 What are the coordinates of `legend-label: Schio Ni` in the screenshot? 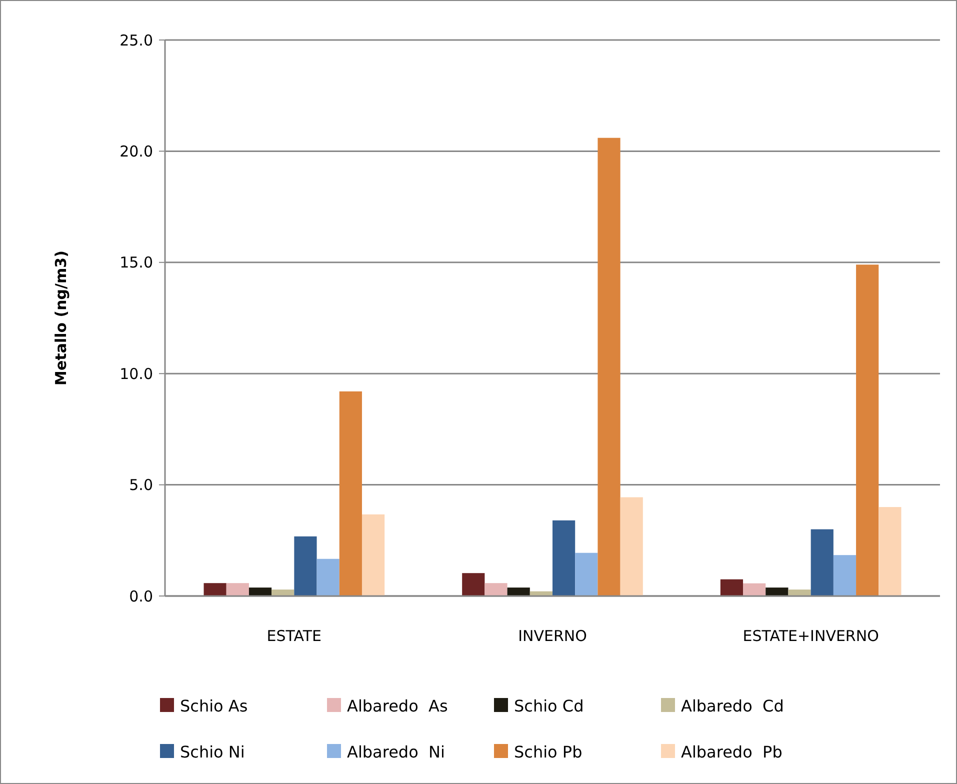 It's located at (212, 752).